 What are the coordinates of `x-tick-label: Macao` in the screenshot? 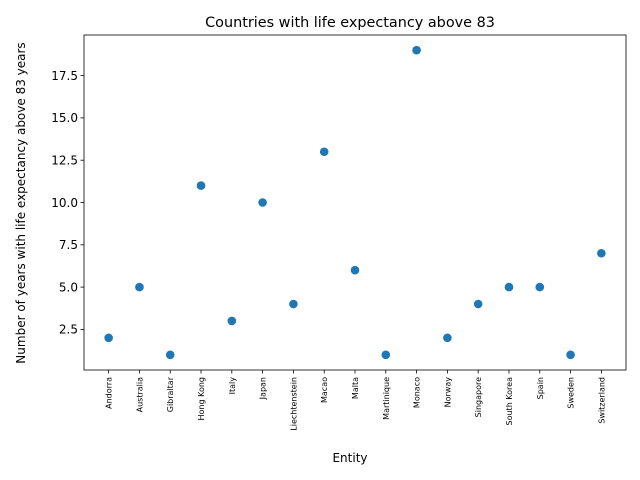 It's located at (324, 390).